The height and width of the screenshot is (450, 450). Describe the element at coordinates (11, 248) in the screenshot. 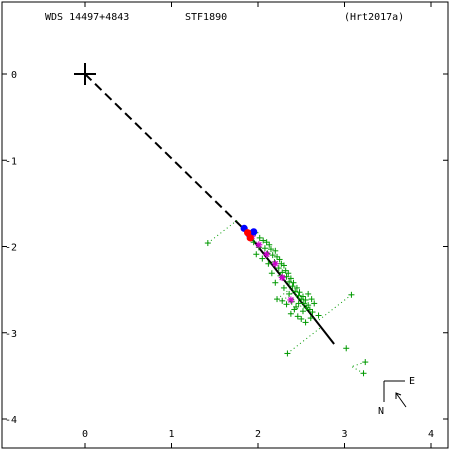

I see `y-tick-label: -2` at that location.